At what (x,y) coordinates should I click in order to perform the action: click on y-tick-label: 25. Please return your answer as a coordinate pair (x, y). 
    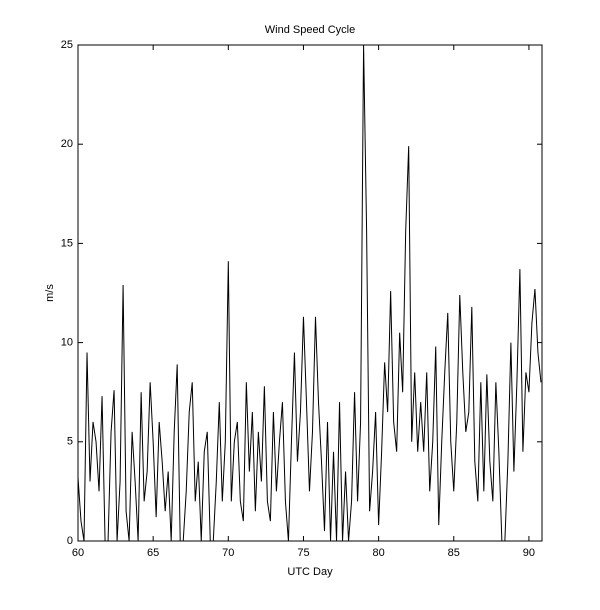
    Looking at the image, I should click on (67, 45).